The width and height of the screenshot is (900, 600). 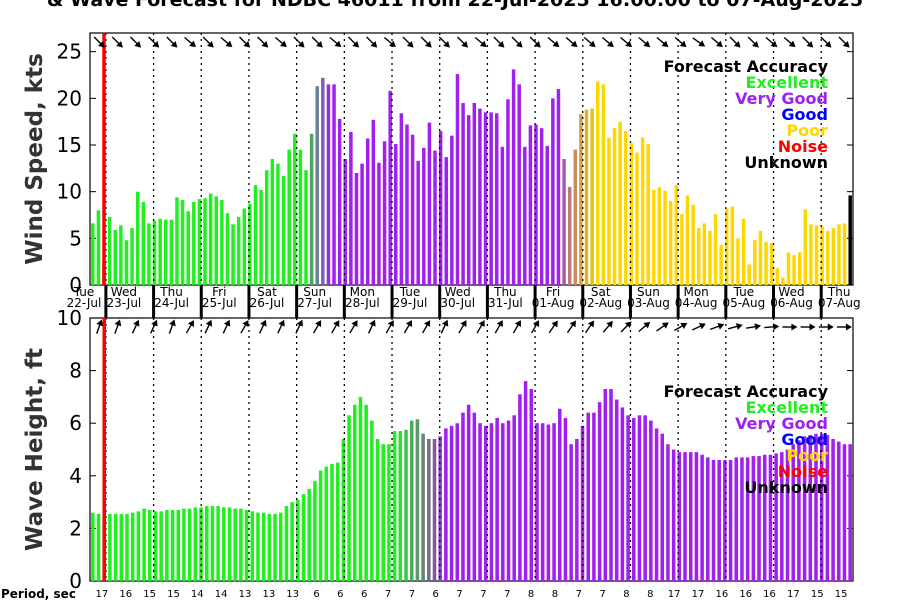 What do you see at coordinates (579, 594) in the screenshot?
I see `period-value: 7` at bounding box center [579, 594].